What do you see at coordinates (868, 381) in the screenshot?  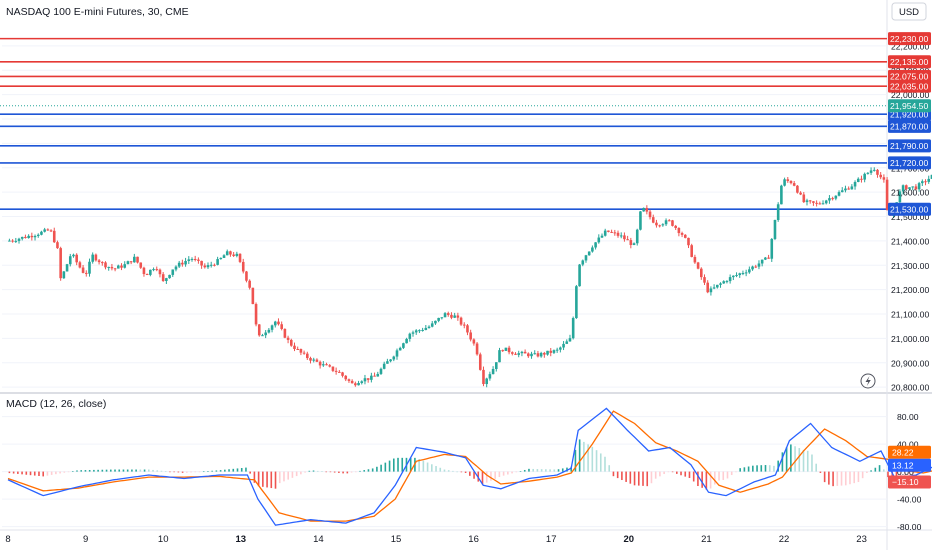 I see `lightning-icon` at bounding box center [868, 381].